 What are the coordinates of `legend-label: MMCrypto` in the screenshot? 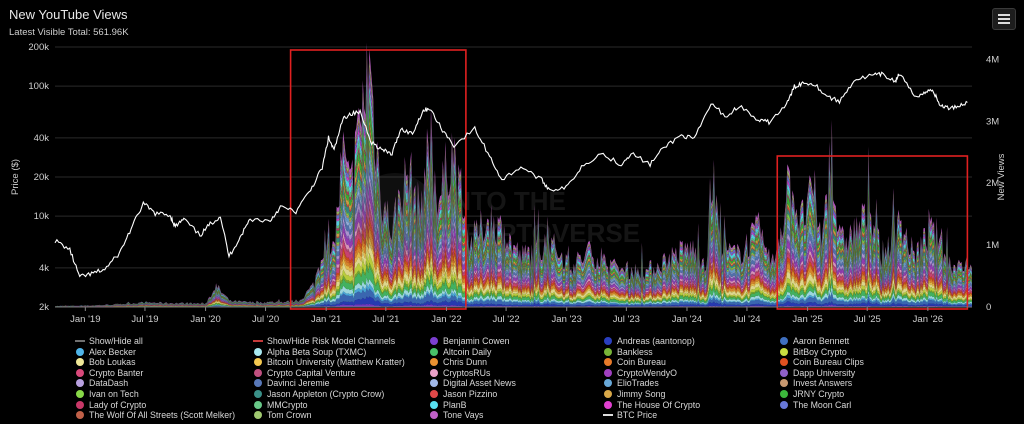 It's located at (287, 404).